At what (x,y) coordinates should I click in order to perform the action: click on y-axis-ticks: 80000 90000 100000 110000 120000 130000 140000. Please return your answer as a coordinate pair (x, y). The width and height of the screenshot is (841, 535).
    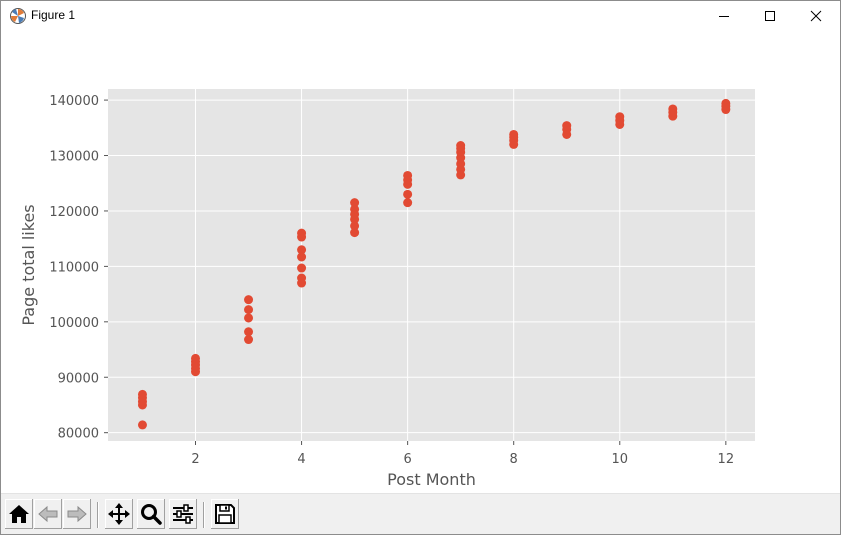
    Looking at the image, I should click on (78, 268).